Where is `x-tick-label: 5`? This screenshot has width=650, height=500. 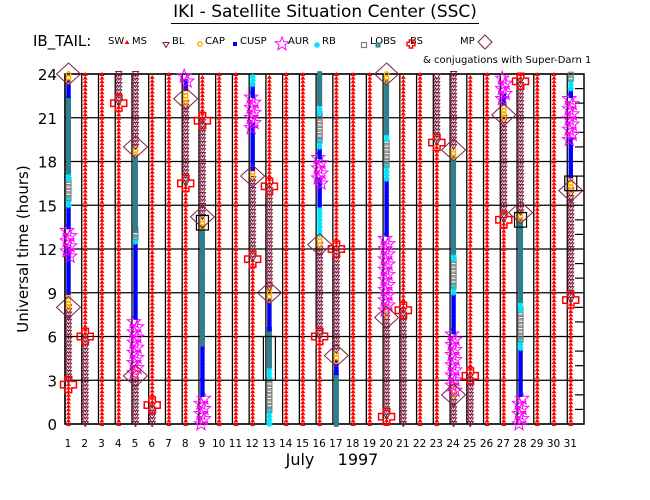 x-tick-label: 5 is located at coordinates (135, 444).